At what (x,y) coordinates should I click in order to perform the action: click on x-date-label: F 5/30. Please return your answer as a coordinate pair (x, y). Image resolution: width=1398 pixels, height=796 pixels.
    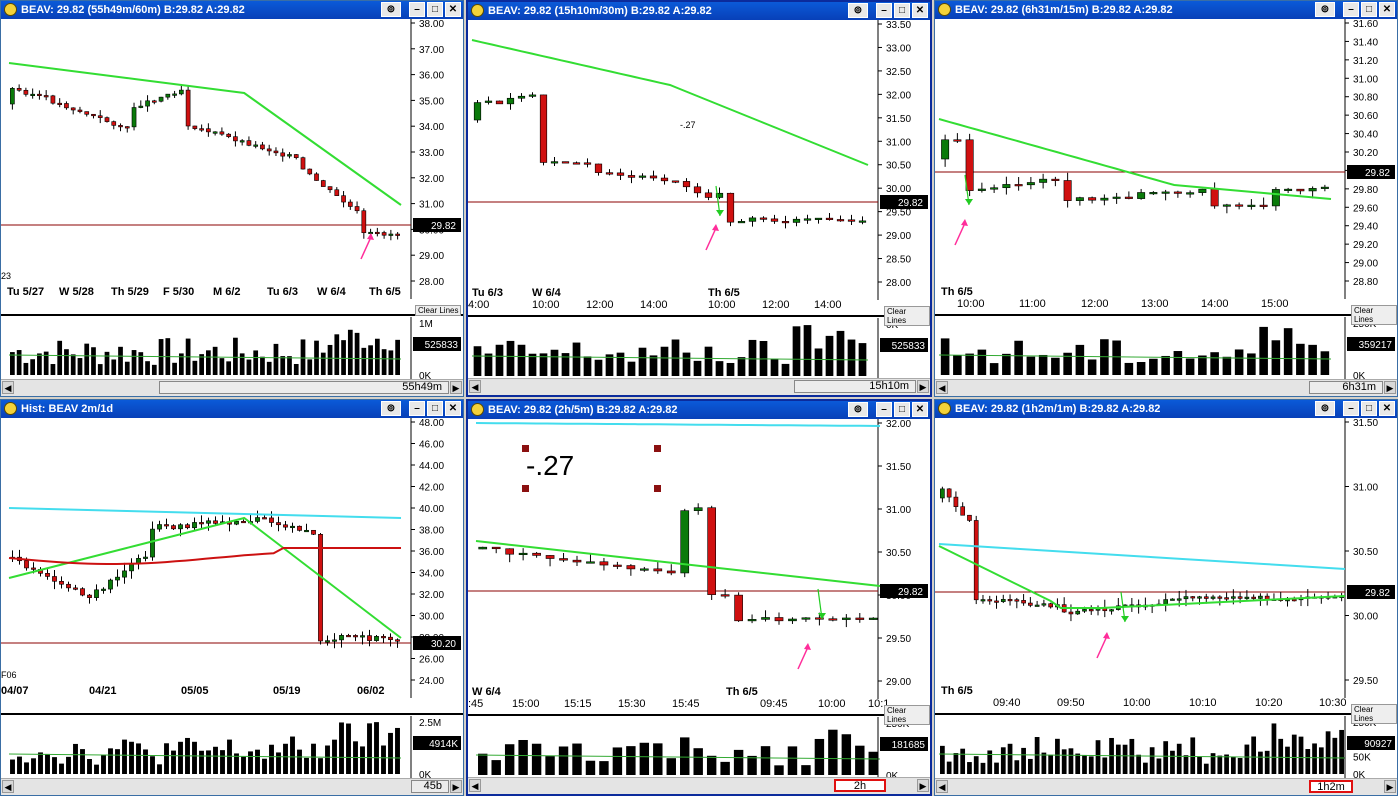
    Looking at the image, I should click on (178, 292).